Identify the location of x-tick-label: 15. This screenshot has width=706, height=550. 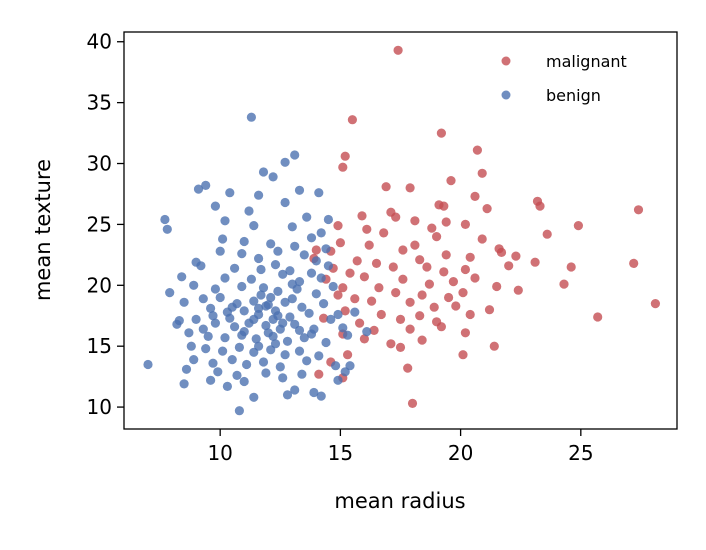
(340, 453).